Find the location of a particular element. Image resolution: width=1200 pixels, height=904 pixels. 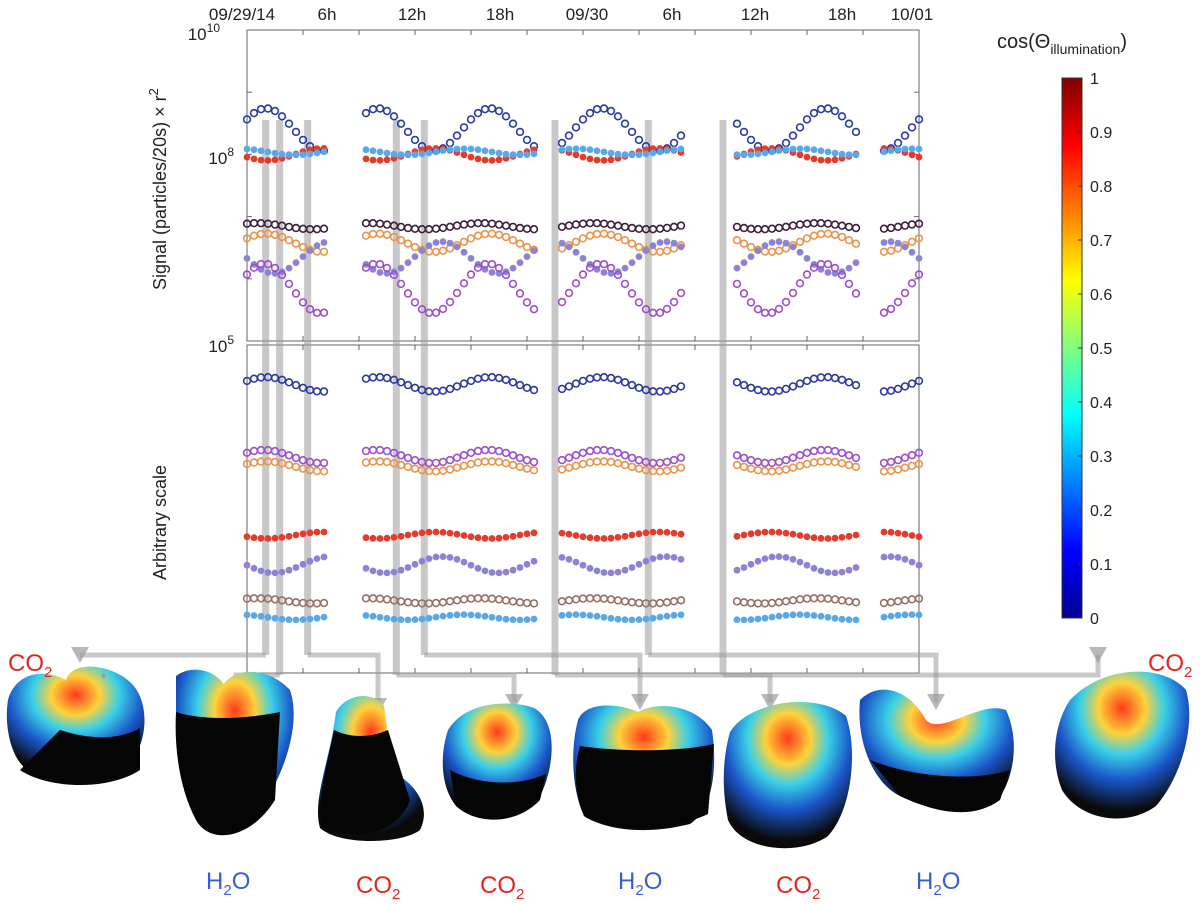

time-arrow is located at coordinates (664, 687).